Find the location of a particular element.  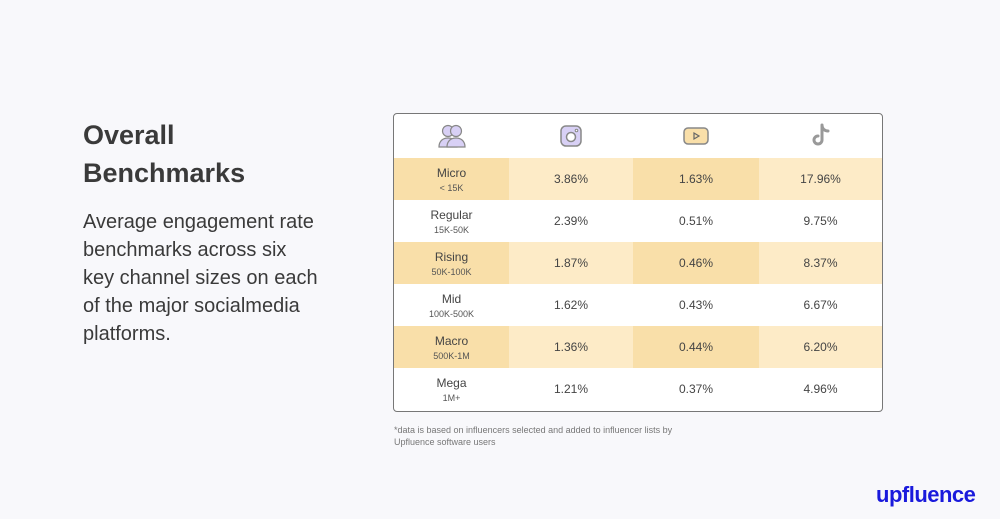

youtube-icon is located at coordinates (696, 136).